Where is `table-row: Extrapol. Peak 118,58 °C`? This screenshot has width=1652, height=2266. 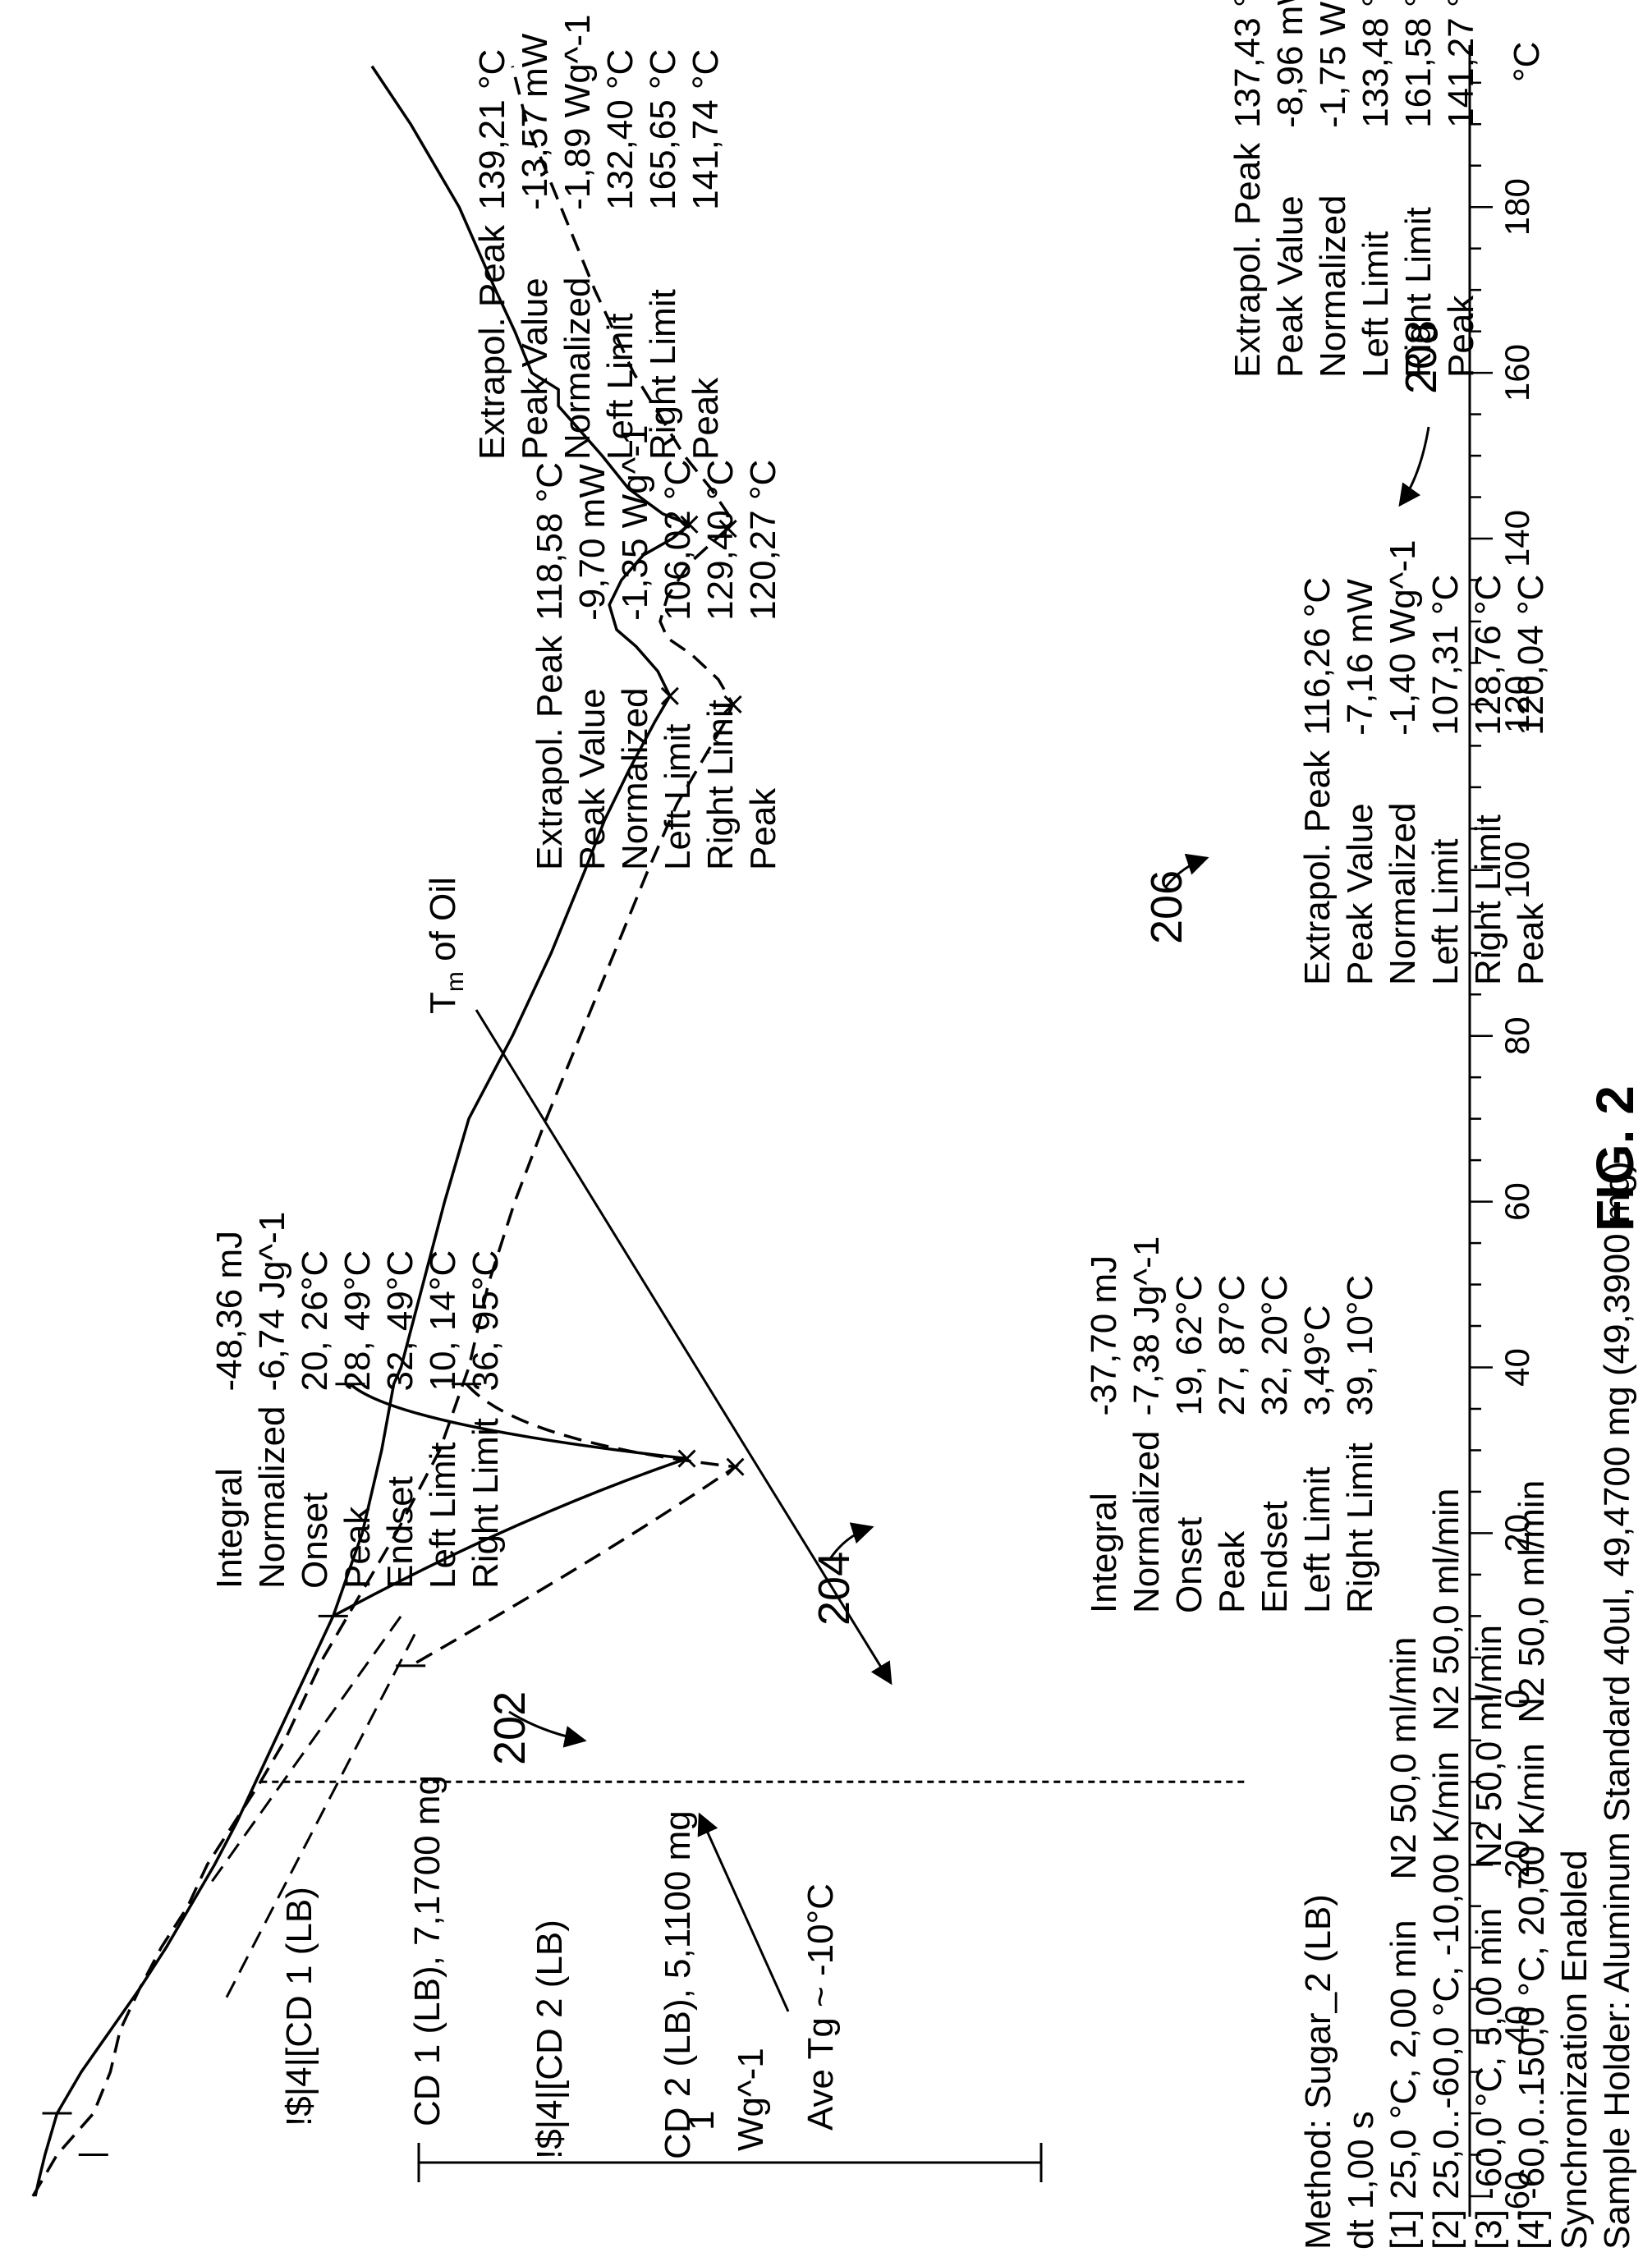
table-row: Extrapol. Peak 118,58 °C is located at coordinates (550, 640).